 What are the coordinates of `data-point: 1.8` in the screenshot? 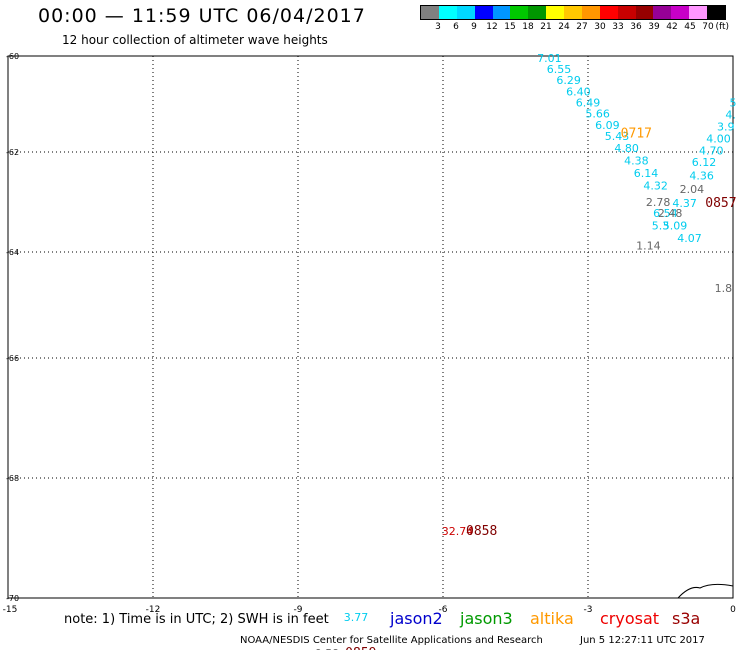 It's located at (724, 288).